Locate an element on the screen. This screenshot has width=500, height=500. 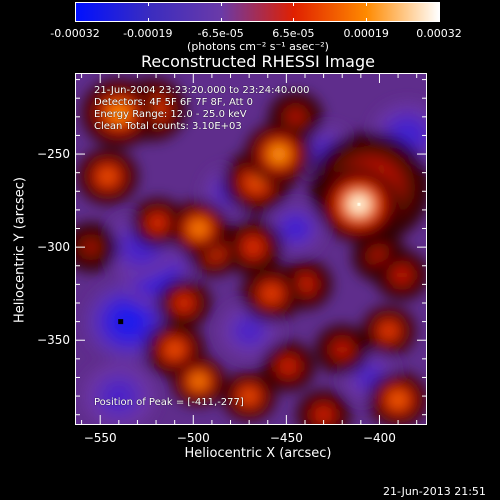
plot-title: Reconstructed RHESSI Image is located at coordinates (258, 61).